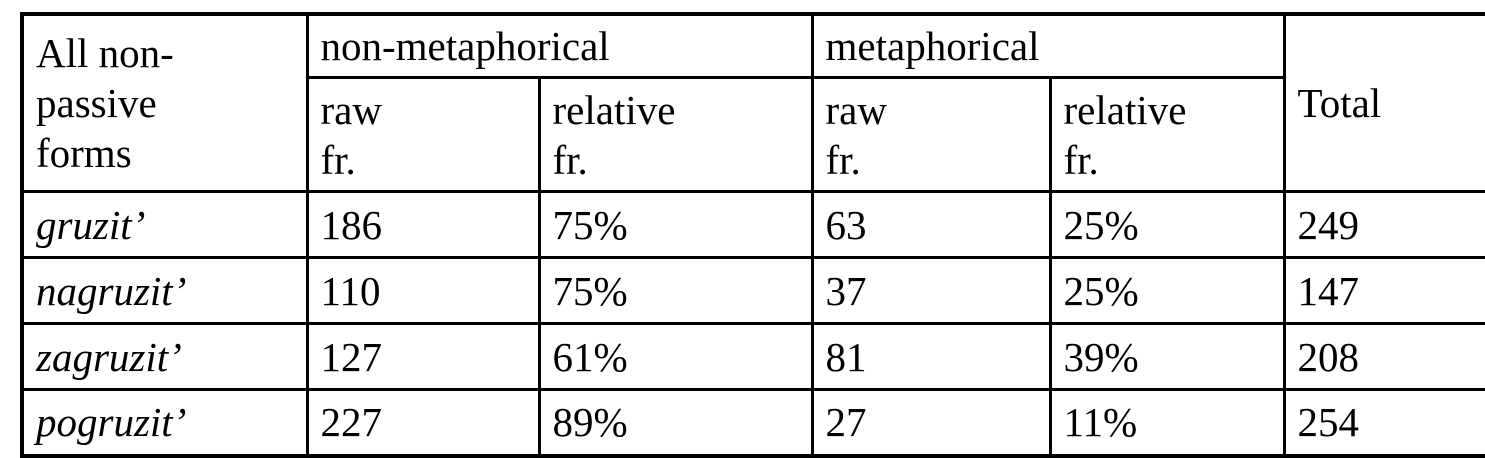 The image size is (1485, 458). I want to click on total-cell: 249, so click(1383, 224).